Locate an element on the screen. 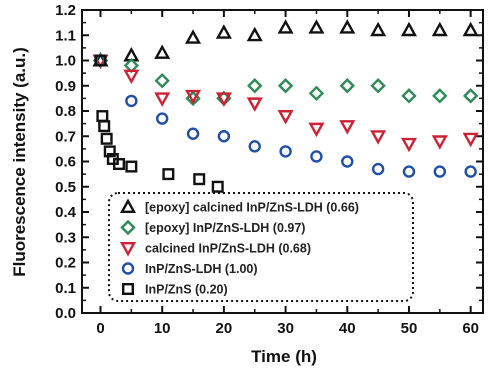 The width and height of the screenshot is (488, 371). x-tick-label: 40 is located at coordinates (347, 328).